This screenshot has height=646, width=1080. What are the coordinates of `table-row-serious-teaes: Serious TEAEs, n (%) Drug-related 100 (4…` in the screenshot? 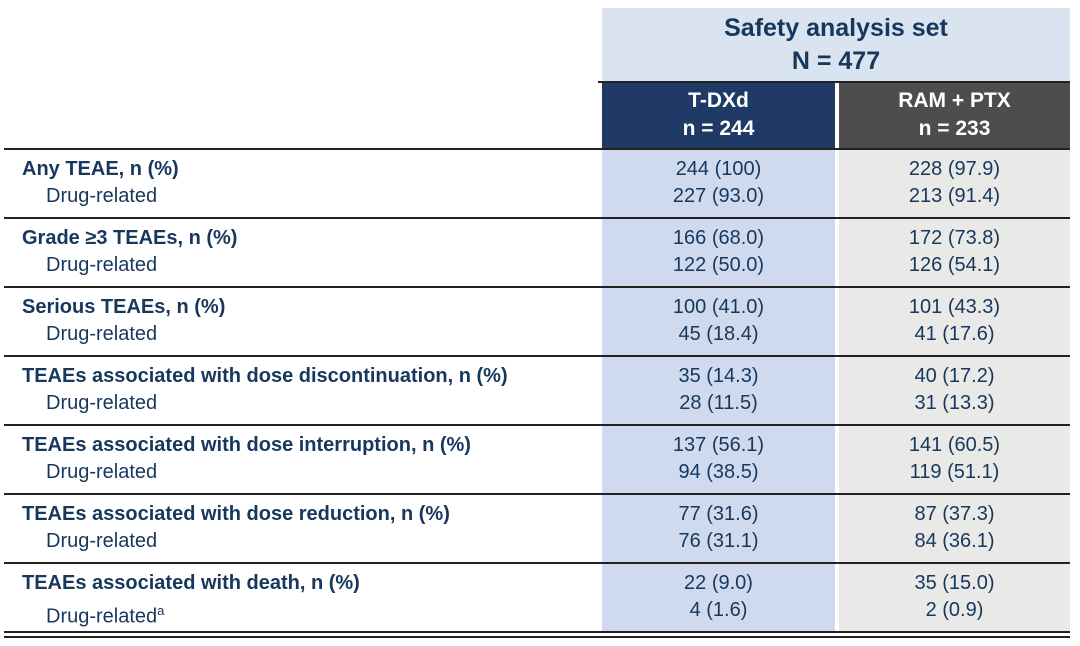 It's located at (540, 321).